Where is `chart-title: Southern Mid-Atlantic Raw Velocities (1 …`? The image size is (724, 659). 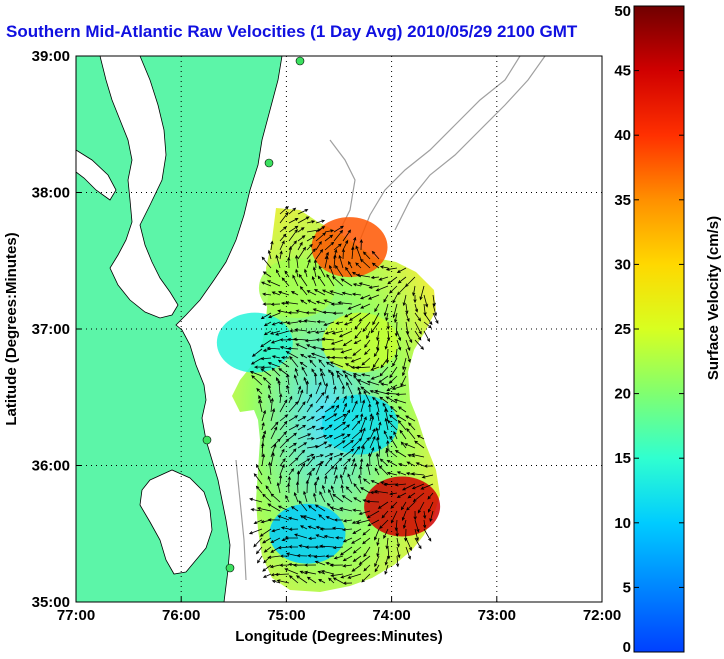 chart-title: Southern Mid-Atlantic Raw Velocities (1 … is located at coordinates (292, 31).